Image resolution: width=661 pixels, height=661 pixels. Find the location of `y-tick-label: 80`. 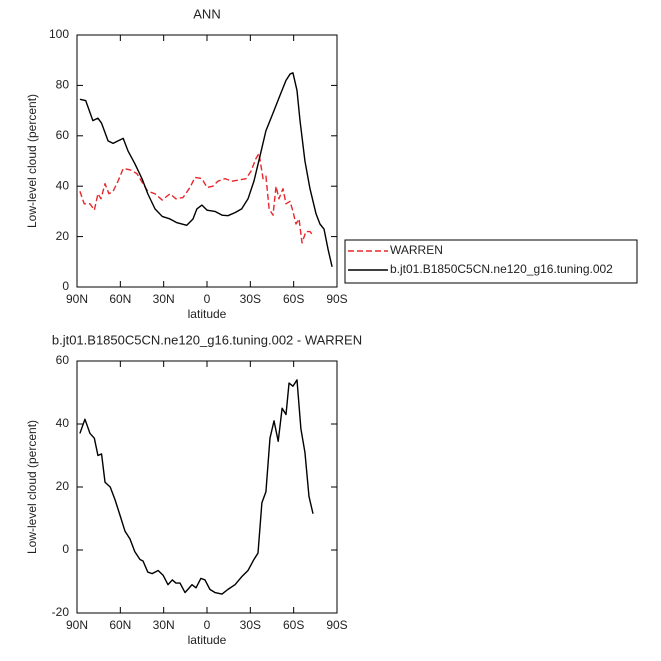

y-tick-label: 80 is located at coordinates (63, 85).